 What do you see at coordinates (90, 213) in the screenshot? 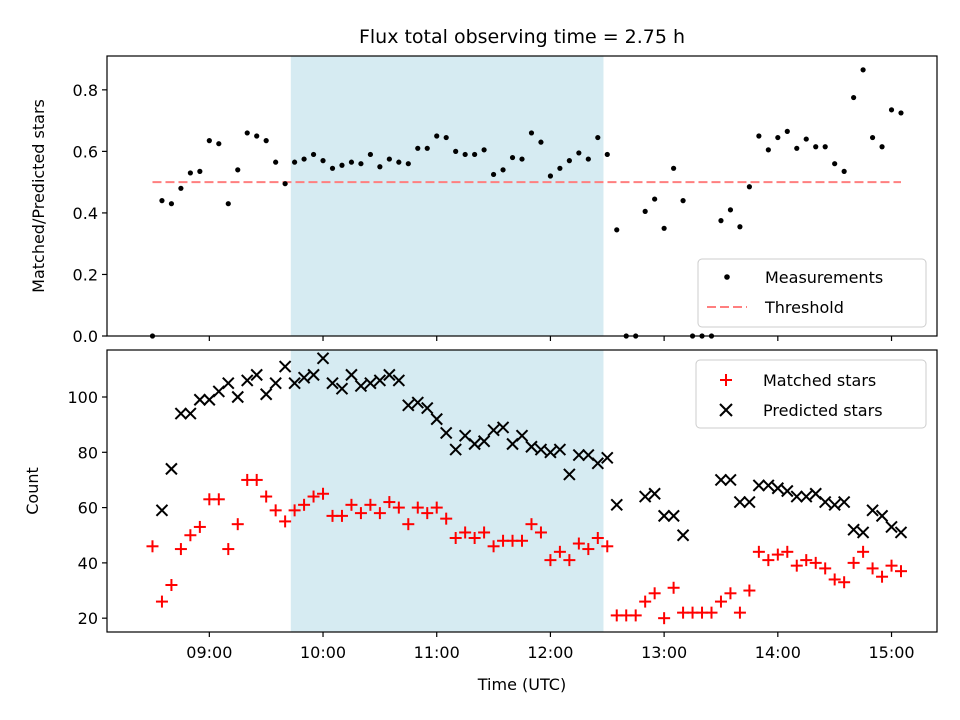
I see `top-y-ticks: 0.0 0.2 0.4 0.6 0.8` at bounding box center [90, 213].